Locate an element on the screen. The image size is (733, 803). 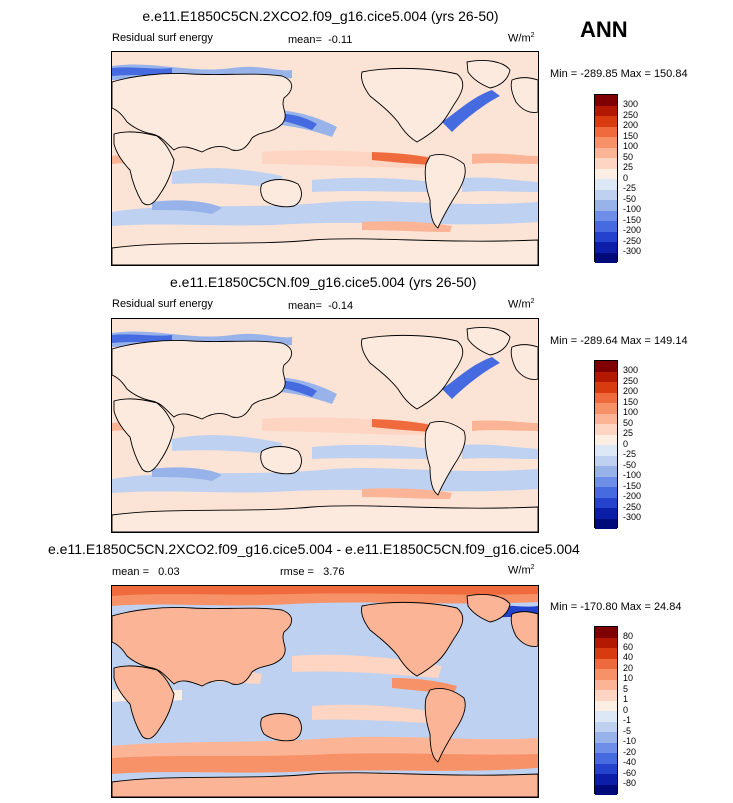
panel2-mean: mean= -0.14 is located at coordinates (320, 306).